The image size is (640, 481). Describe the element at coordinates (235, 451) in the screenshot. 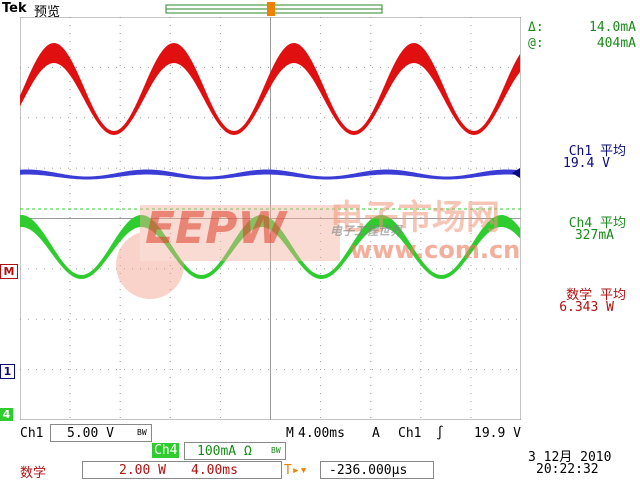

I see `ch4-scale-box: 100mA Ω BW` at that location.